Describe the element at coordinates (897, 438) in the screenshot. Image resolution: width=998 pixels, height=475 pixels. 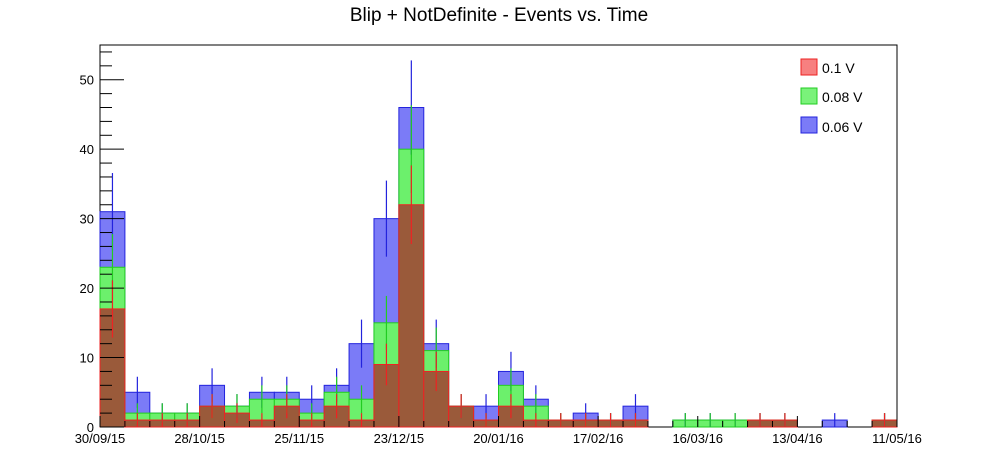
I see `x-tick-label-8: 11/05/16` at that location.